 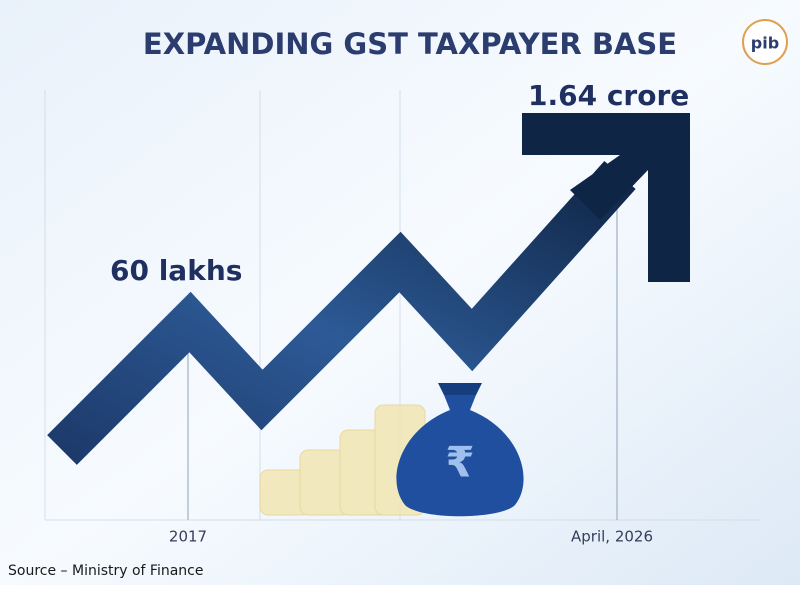 I want to click on arrow-head, so click(x=606, y=197).